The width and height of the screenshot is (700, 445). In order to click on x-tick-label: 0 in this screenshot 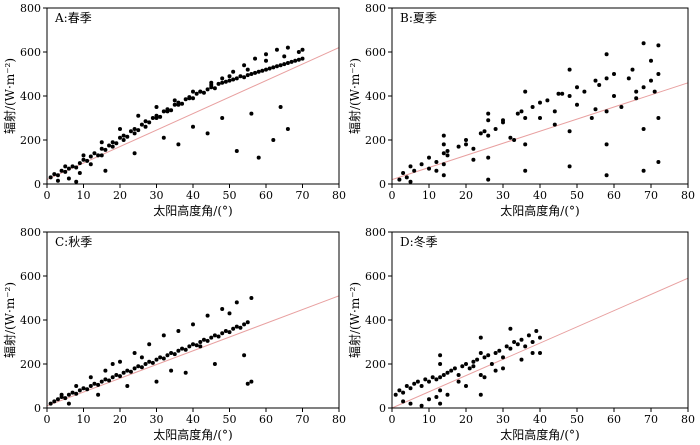, I will do `click(392, 419)`.